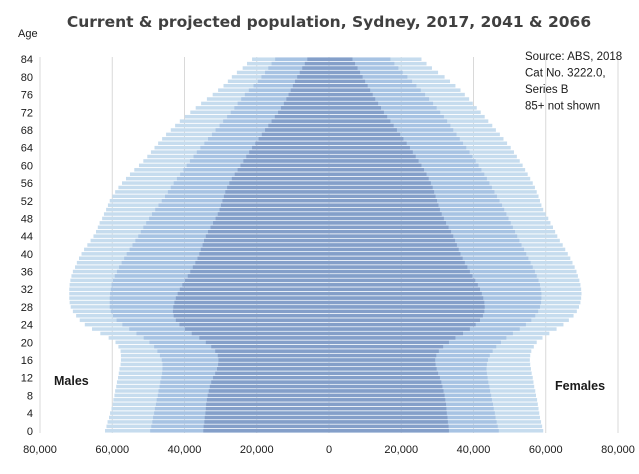  I want to click on age-tick-label: 48, so click(27, 219).